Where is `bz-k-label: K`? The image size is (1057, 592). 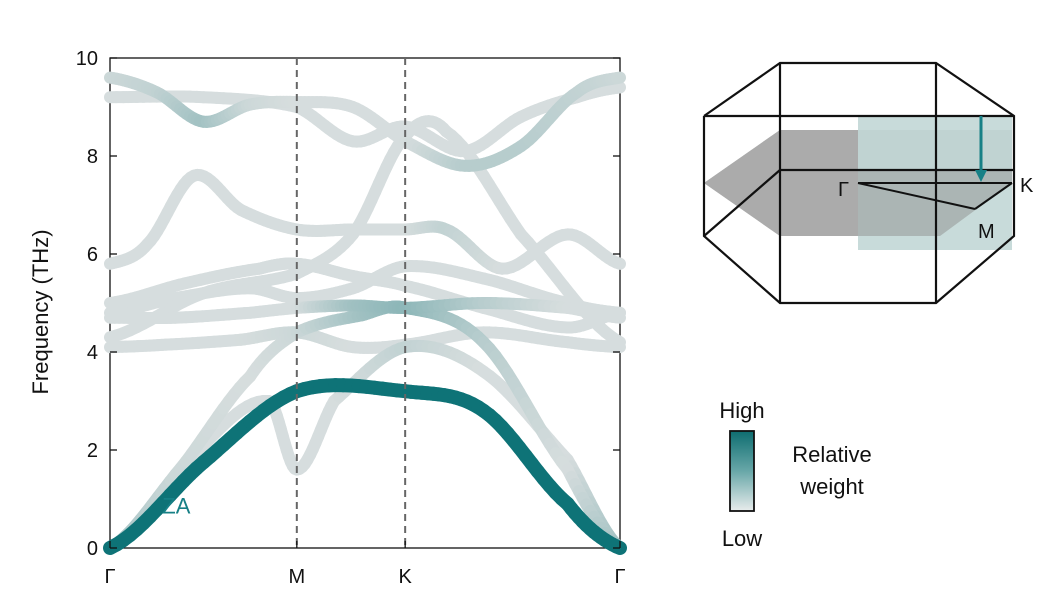
bz-k-label: K is located at coordinates (1027, 186).